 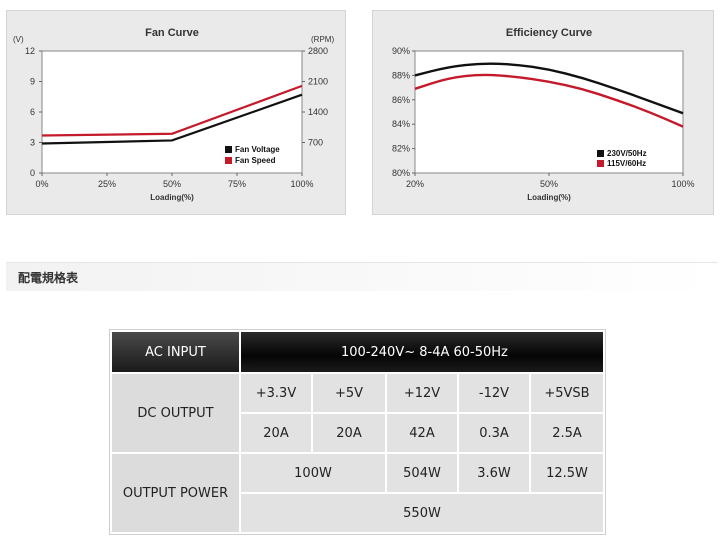 What do you see at coordinates (315, 143) in the screenshot?
I see `right-tick-label: 700` at bounding box center [315, 143].